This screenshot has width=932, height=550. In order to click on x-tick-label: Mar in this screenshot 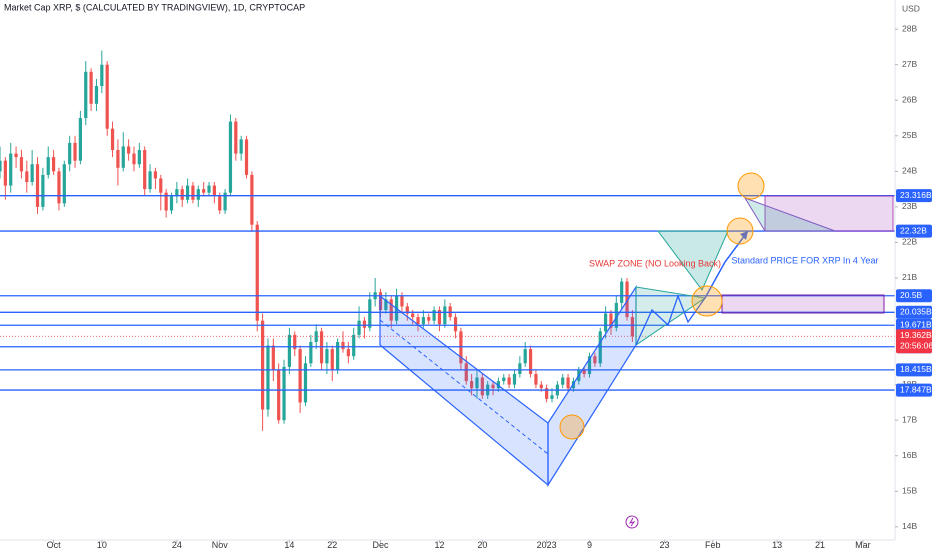, I will do `click(863, 545)`.